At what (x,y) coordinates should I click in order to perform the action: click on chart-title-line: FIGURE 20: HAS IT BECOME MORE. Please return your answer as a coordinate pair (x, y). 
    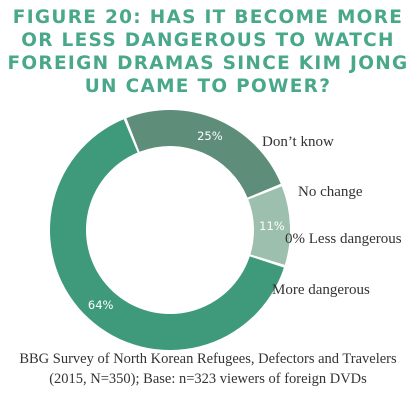
    Looking at the image, I should click on (208, 17).